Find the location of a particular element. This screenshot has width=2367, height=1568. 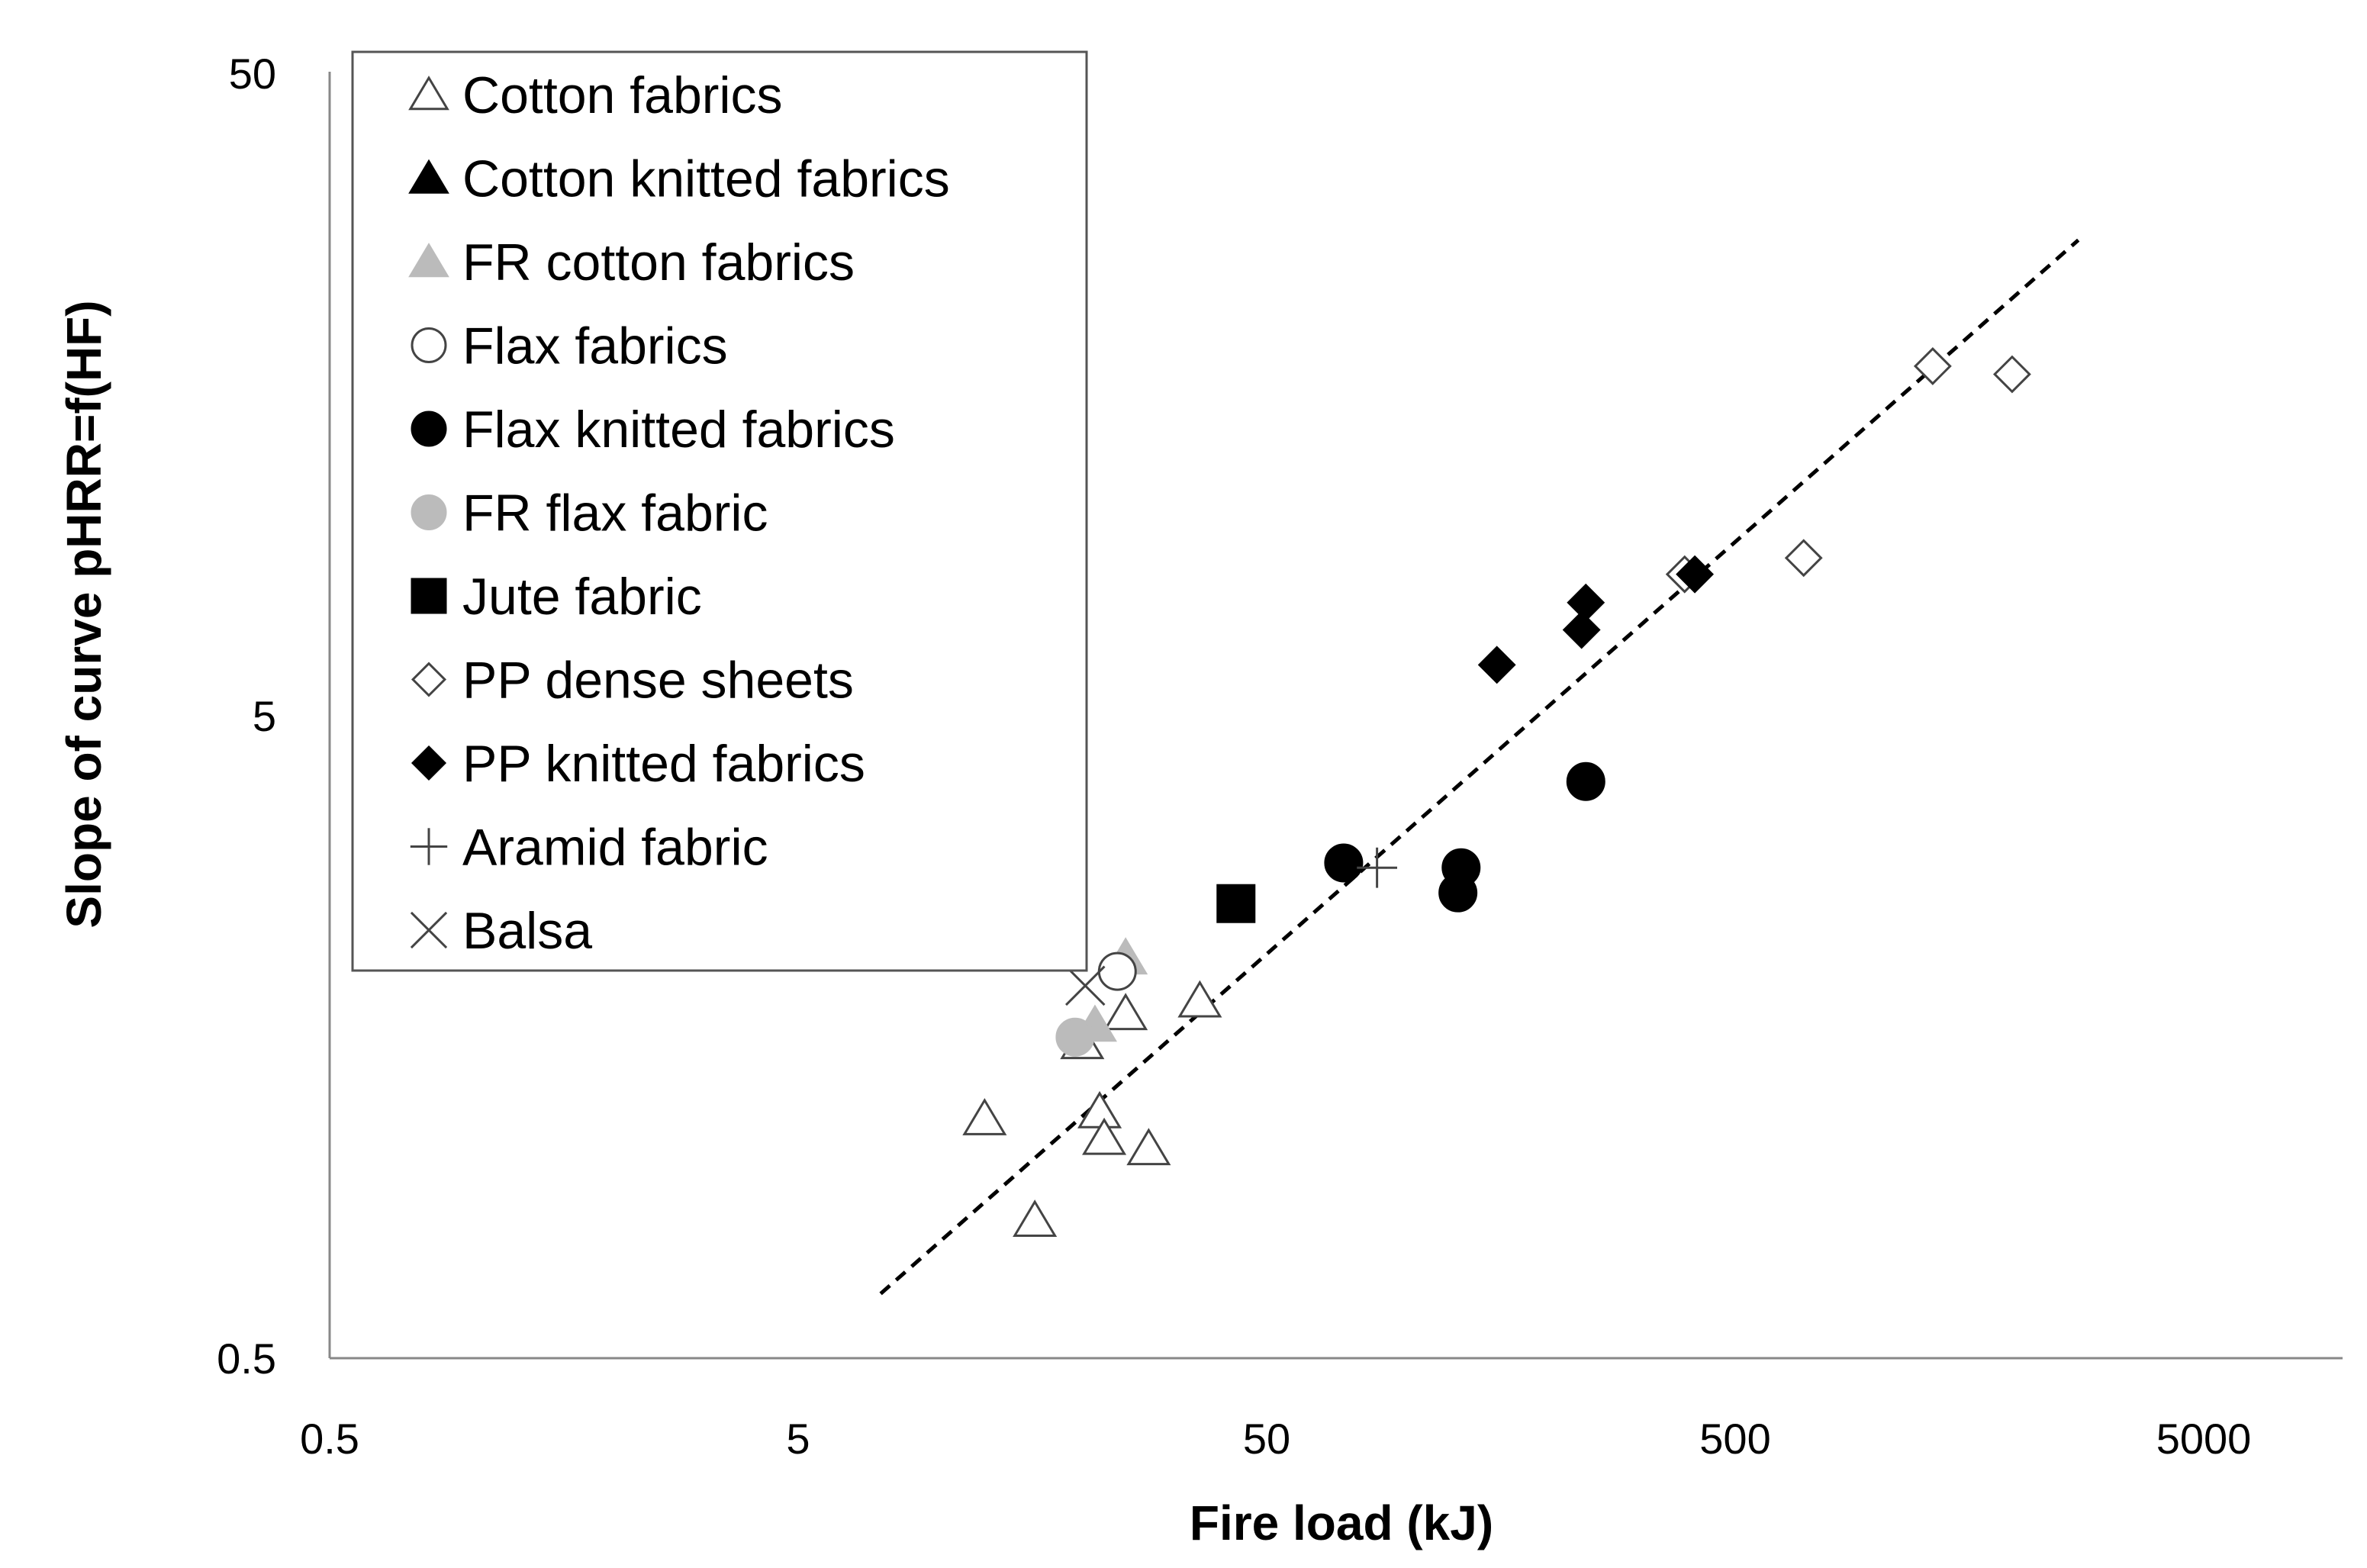

x-tick-labels: 0.5 5 50 500 5000 is located at coordinates (1275, 1439).